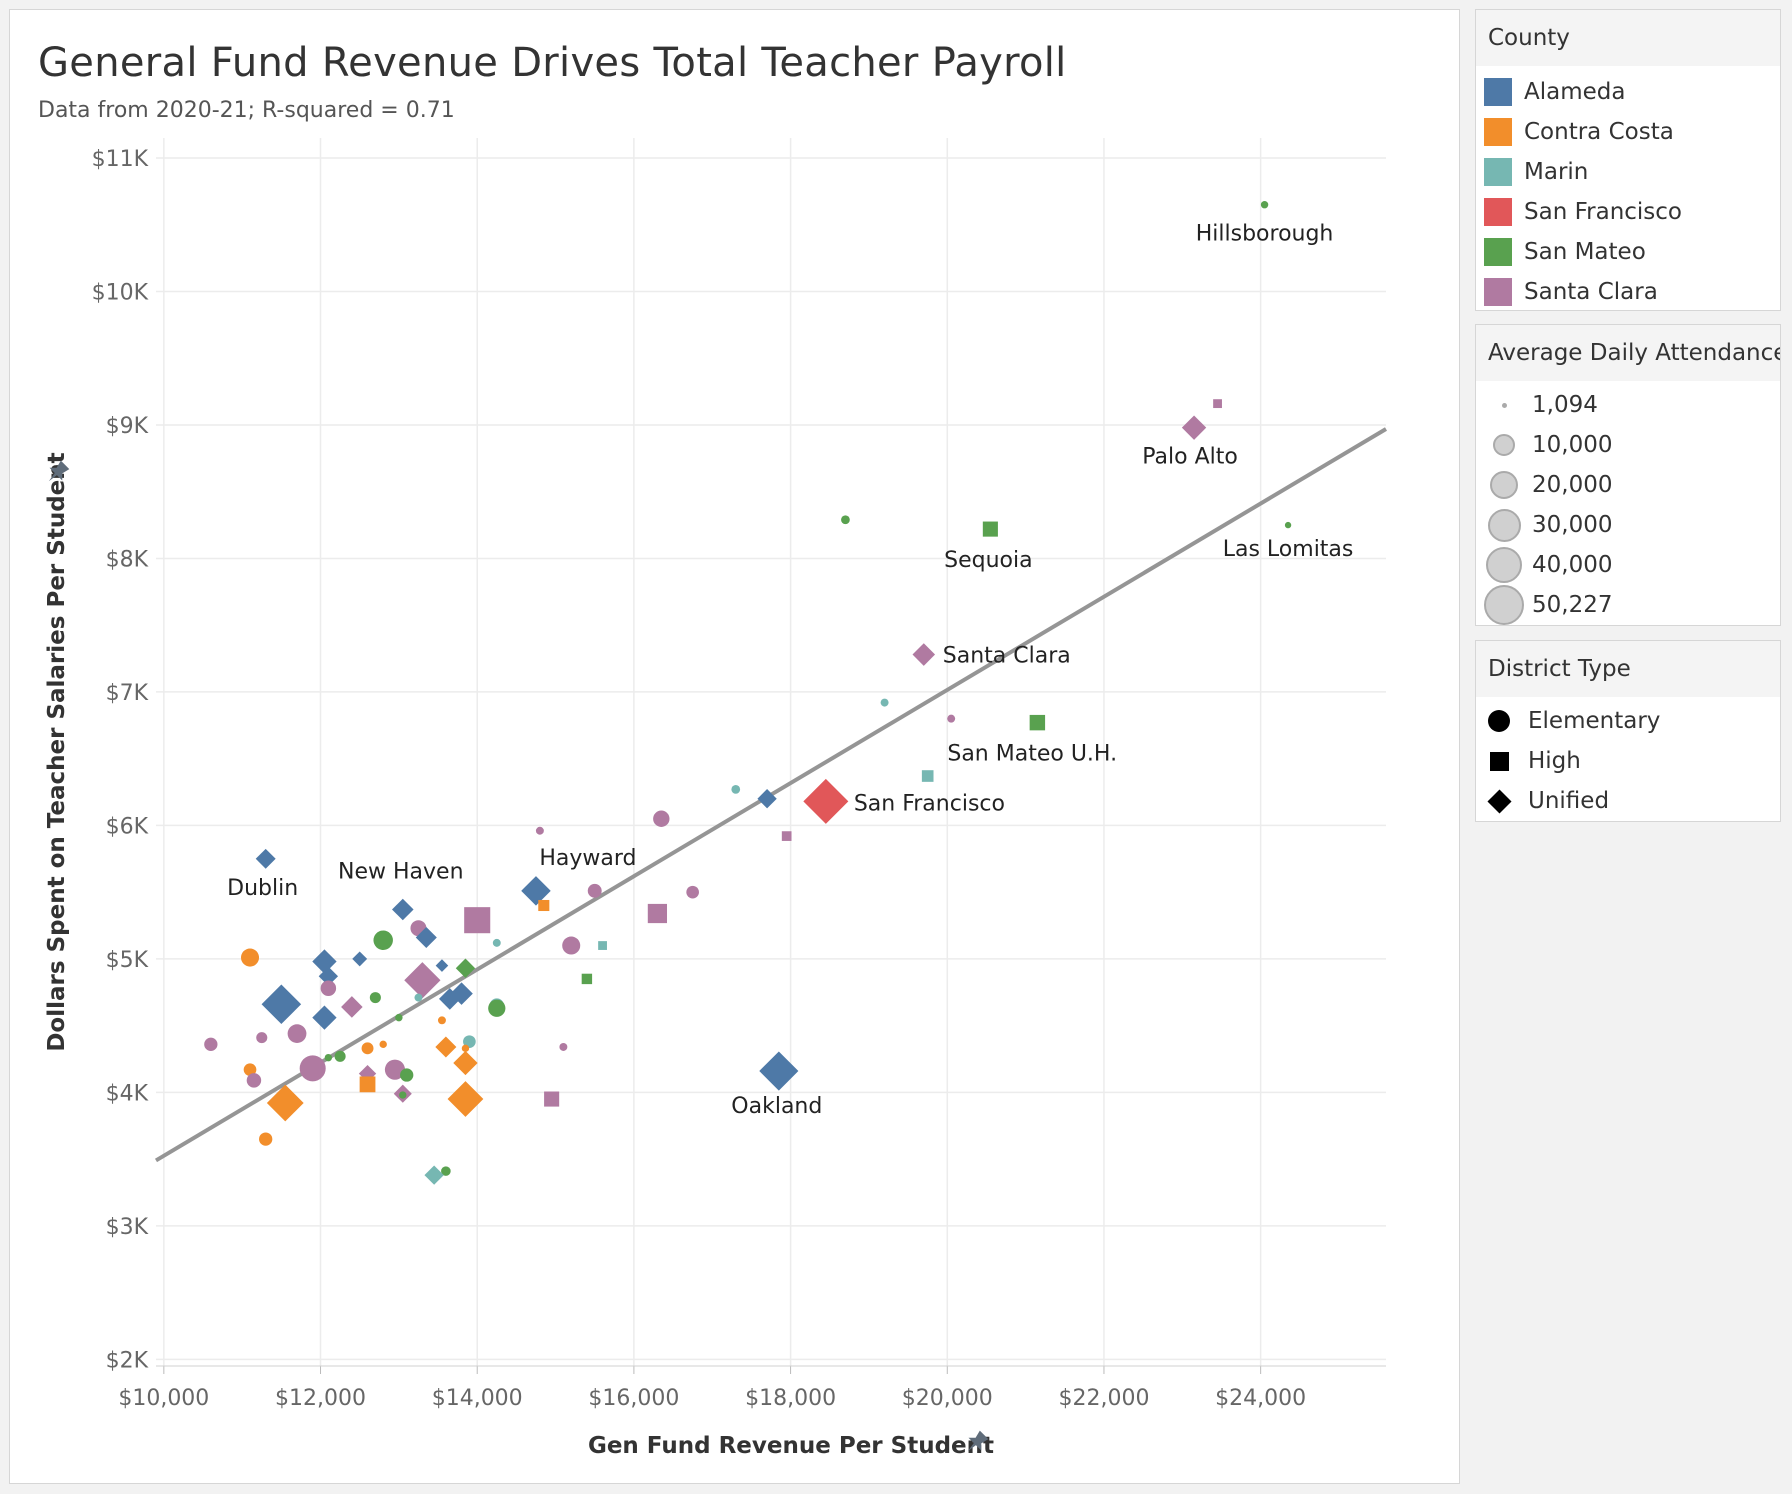 Image resolution: width=1792 pixels, height=1494 pixels. Describe the element at coordinates (1499, 801) in the screenshot. I see `diamond-icon` at that location.